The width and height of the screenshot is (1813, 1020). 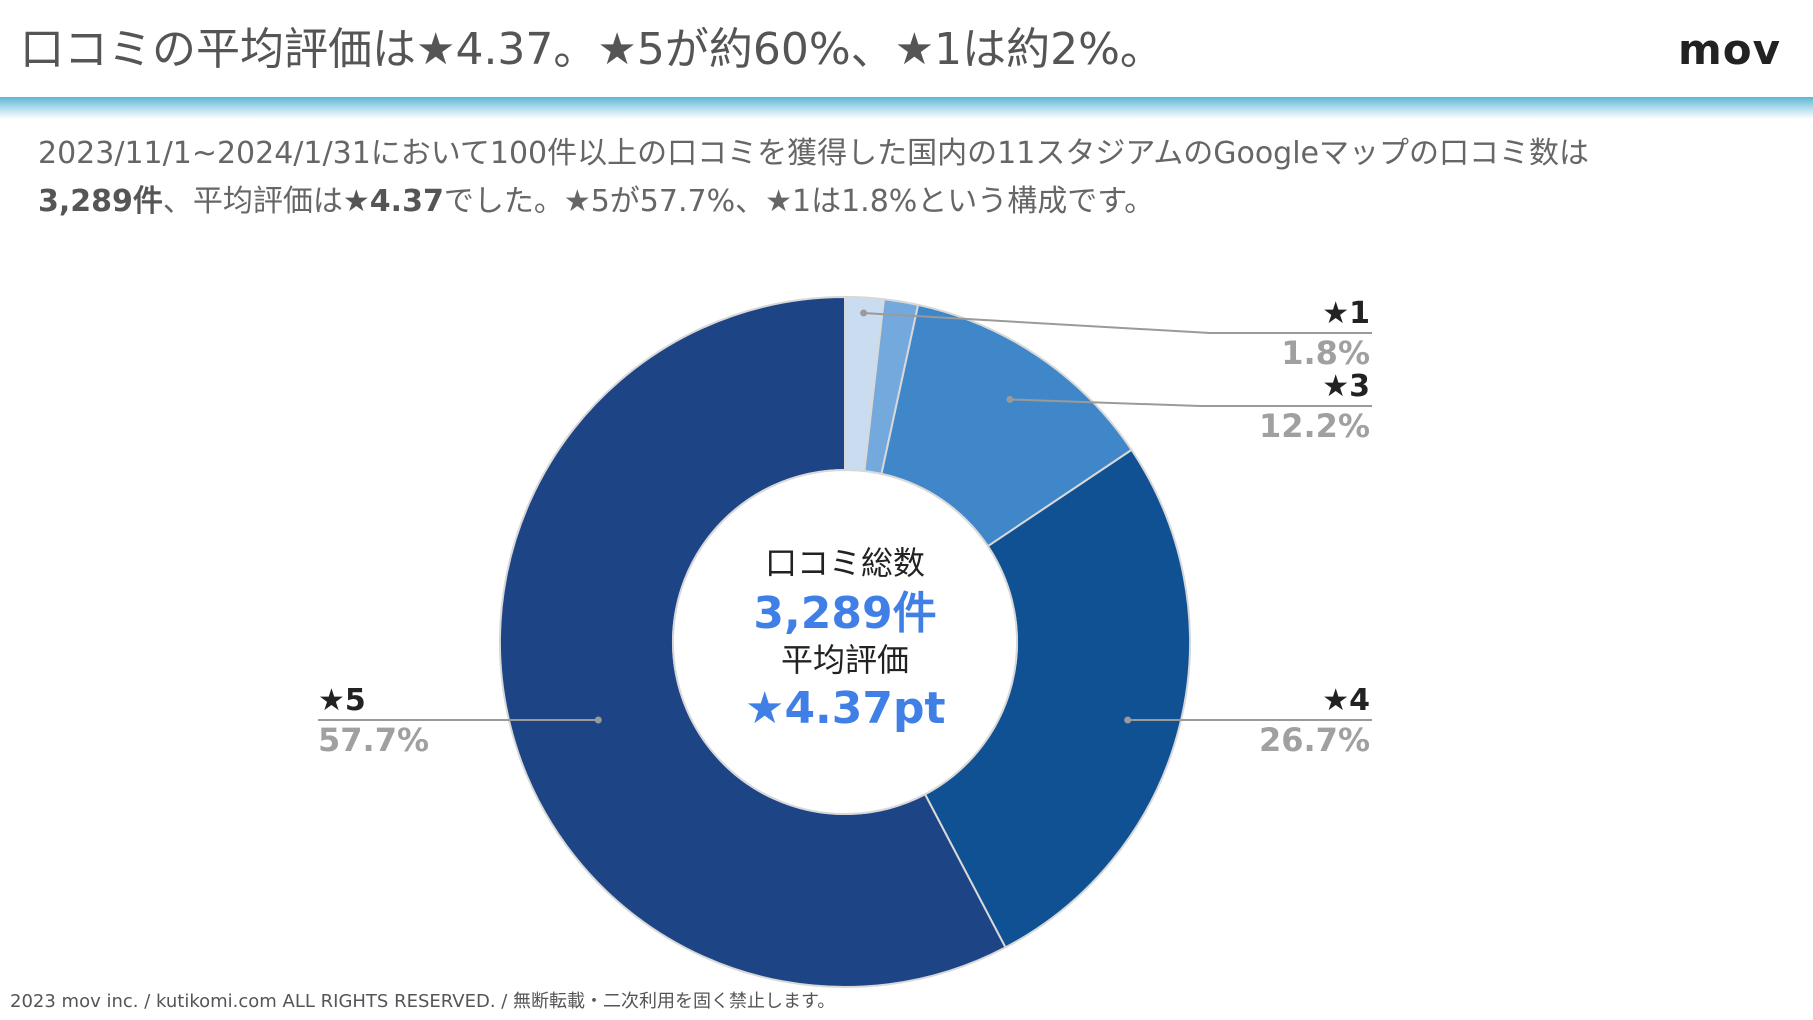 What do you see at coordinates (592, 49) in the screenshot?
I see `slide-title: 口コミの平均評価は★4.37。★5が約60%、★1は約2%。` at bounding box center [592, 49].